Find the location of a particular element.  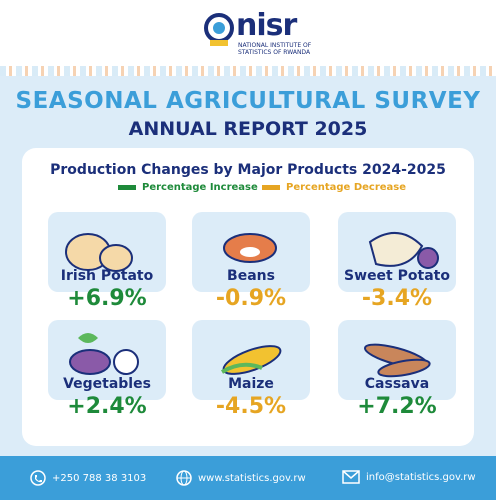

legend-item: Percentage Decrease is located at coordinates (334, 187).